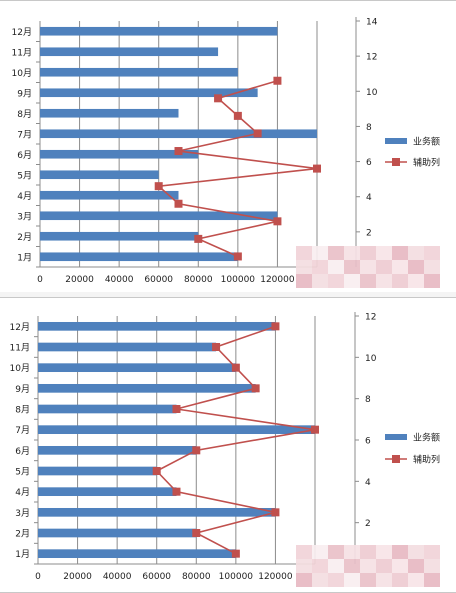 Image resolution: width=456 pixels, height=593 pixels. What do you see at coordinates (24, 175) in the screenshot?
I see `y-tick-label: 5月` at bounding box center [24, 175].